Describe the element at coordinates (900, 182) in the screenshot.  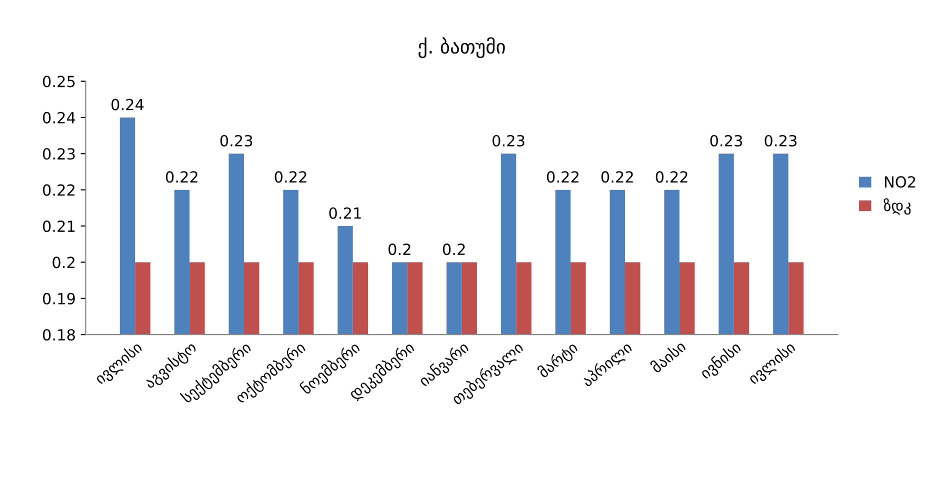
I see `legend-label: NO2` at that location.